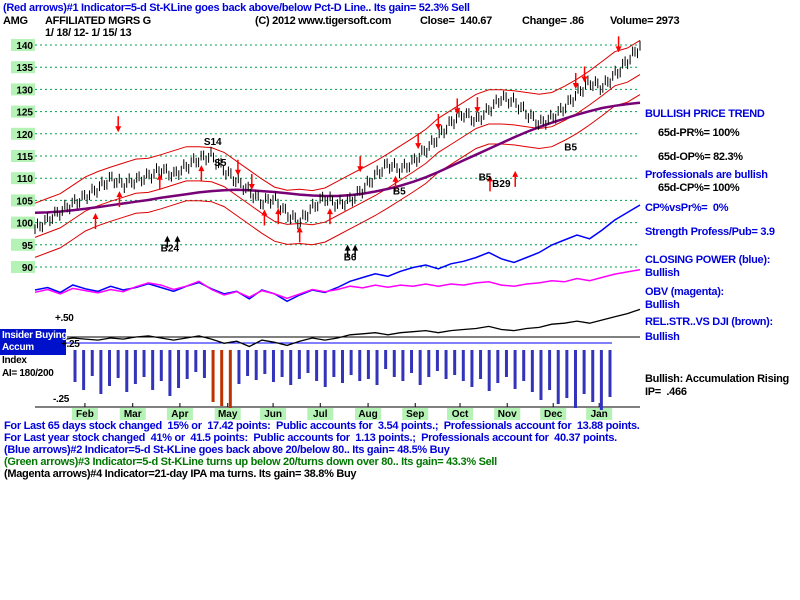  Describe the element at coordinates (24, 68) in the screenshot. I see `svg-text: 135` at that location.